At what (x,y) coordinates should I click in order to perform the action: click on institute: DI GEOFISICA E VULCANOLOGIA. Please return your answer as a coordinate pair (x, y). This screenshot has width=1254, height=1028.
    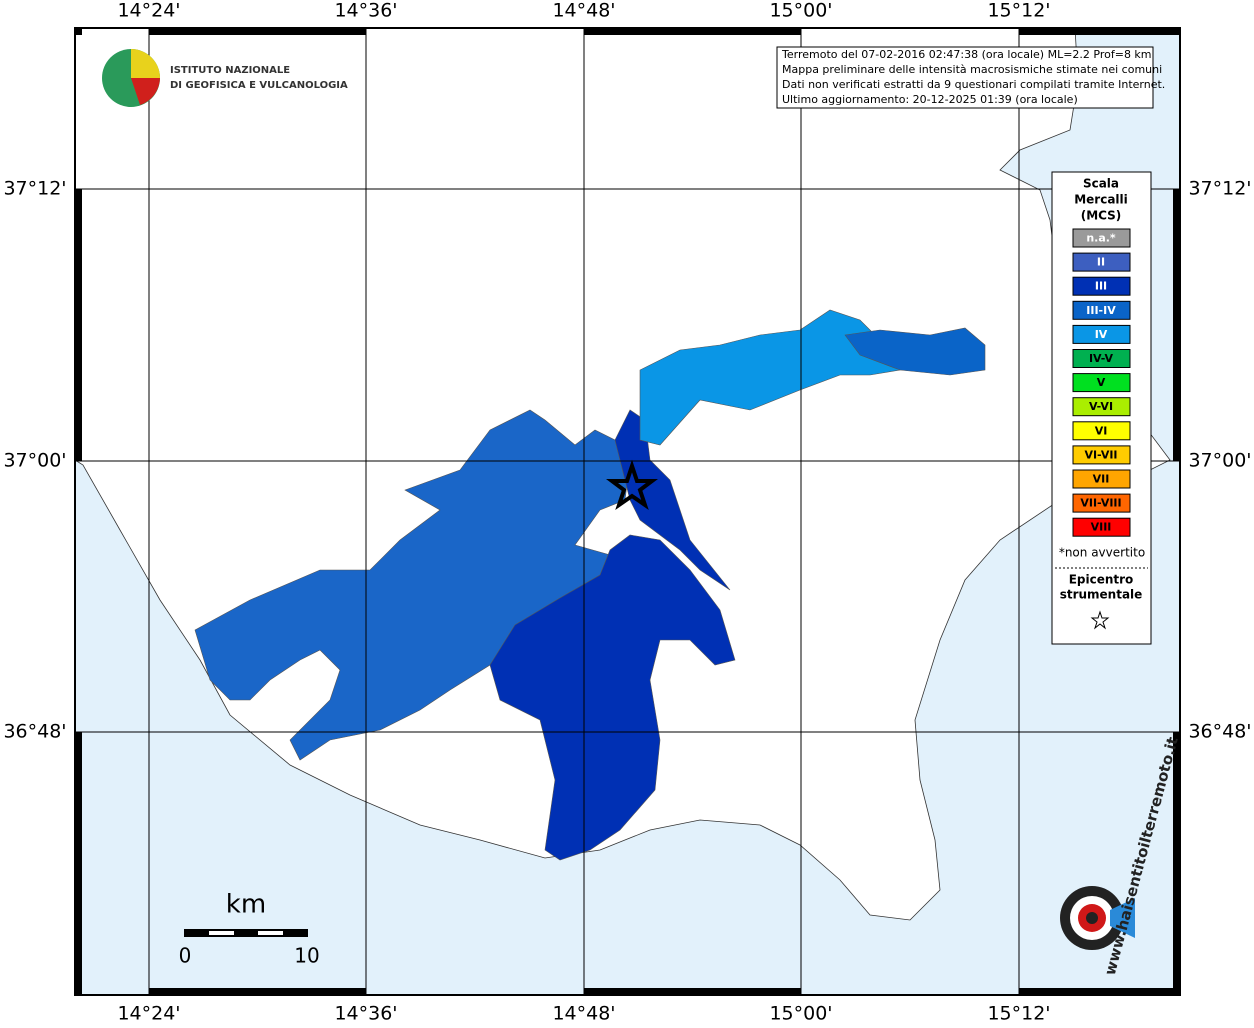
    Looking at the image, I should click on (259, 85).